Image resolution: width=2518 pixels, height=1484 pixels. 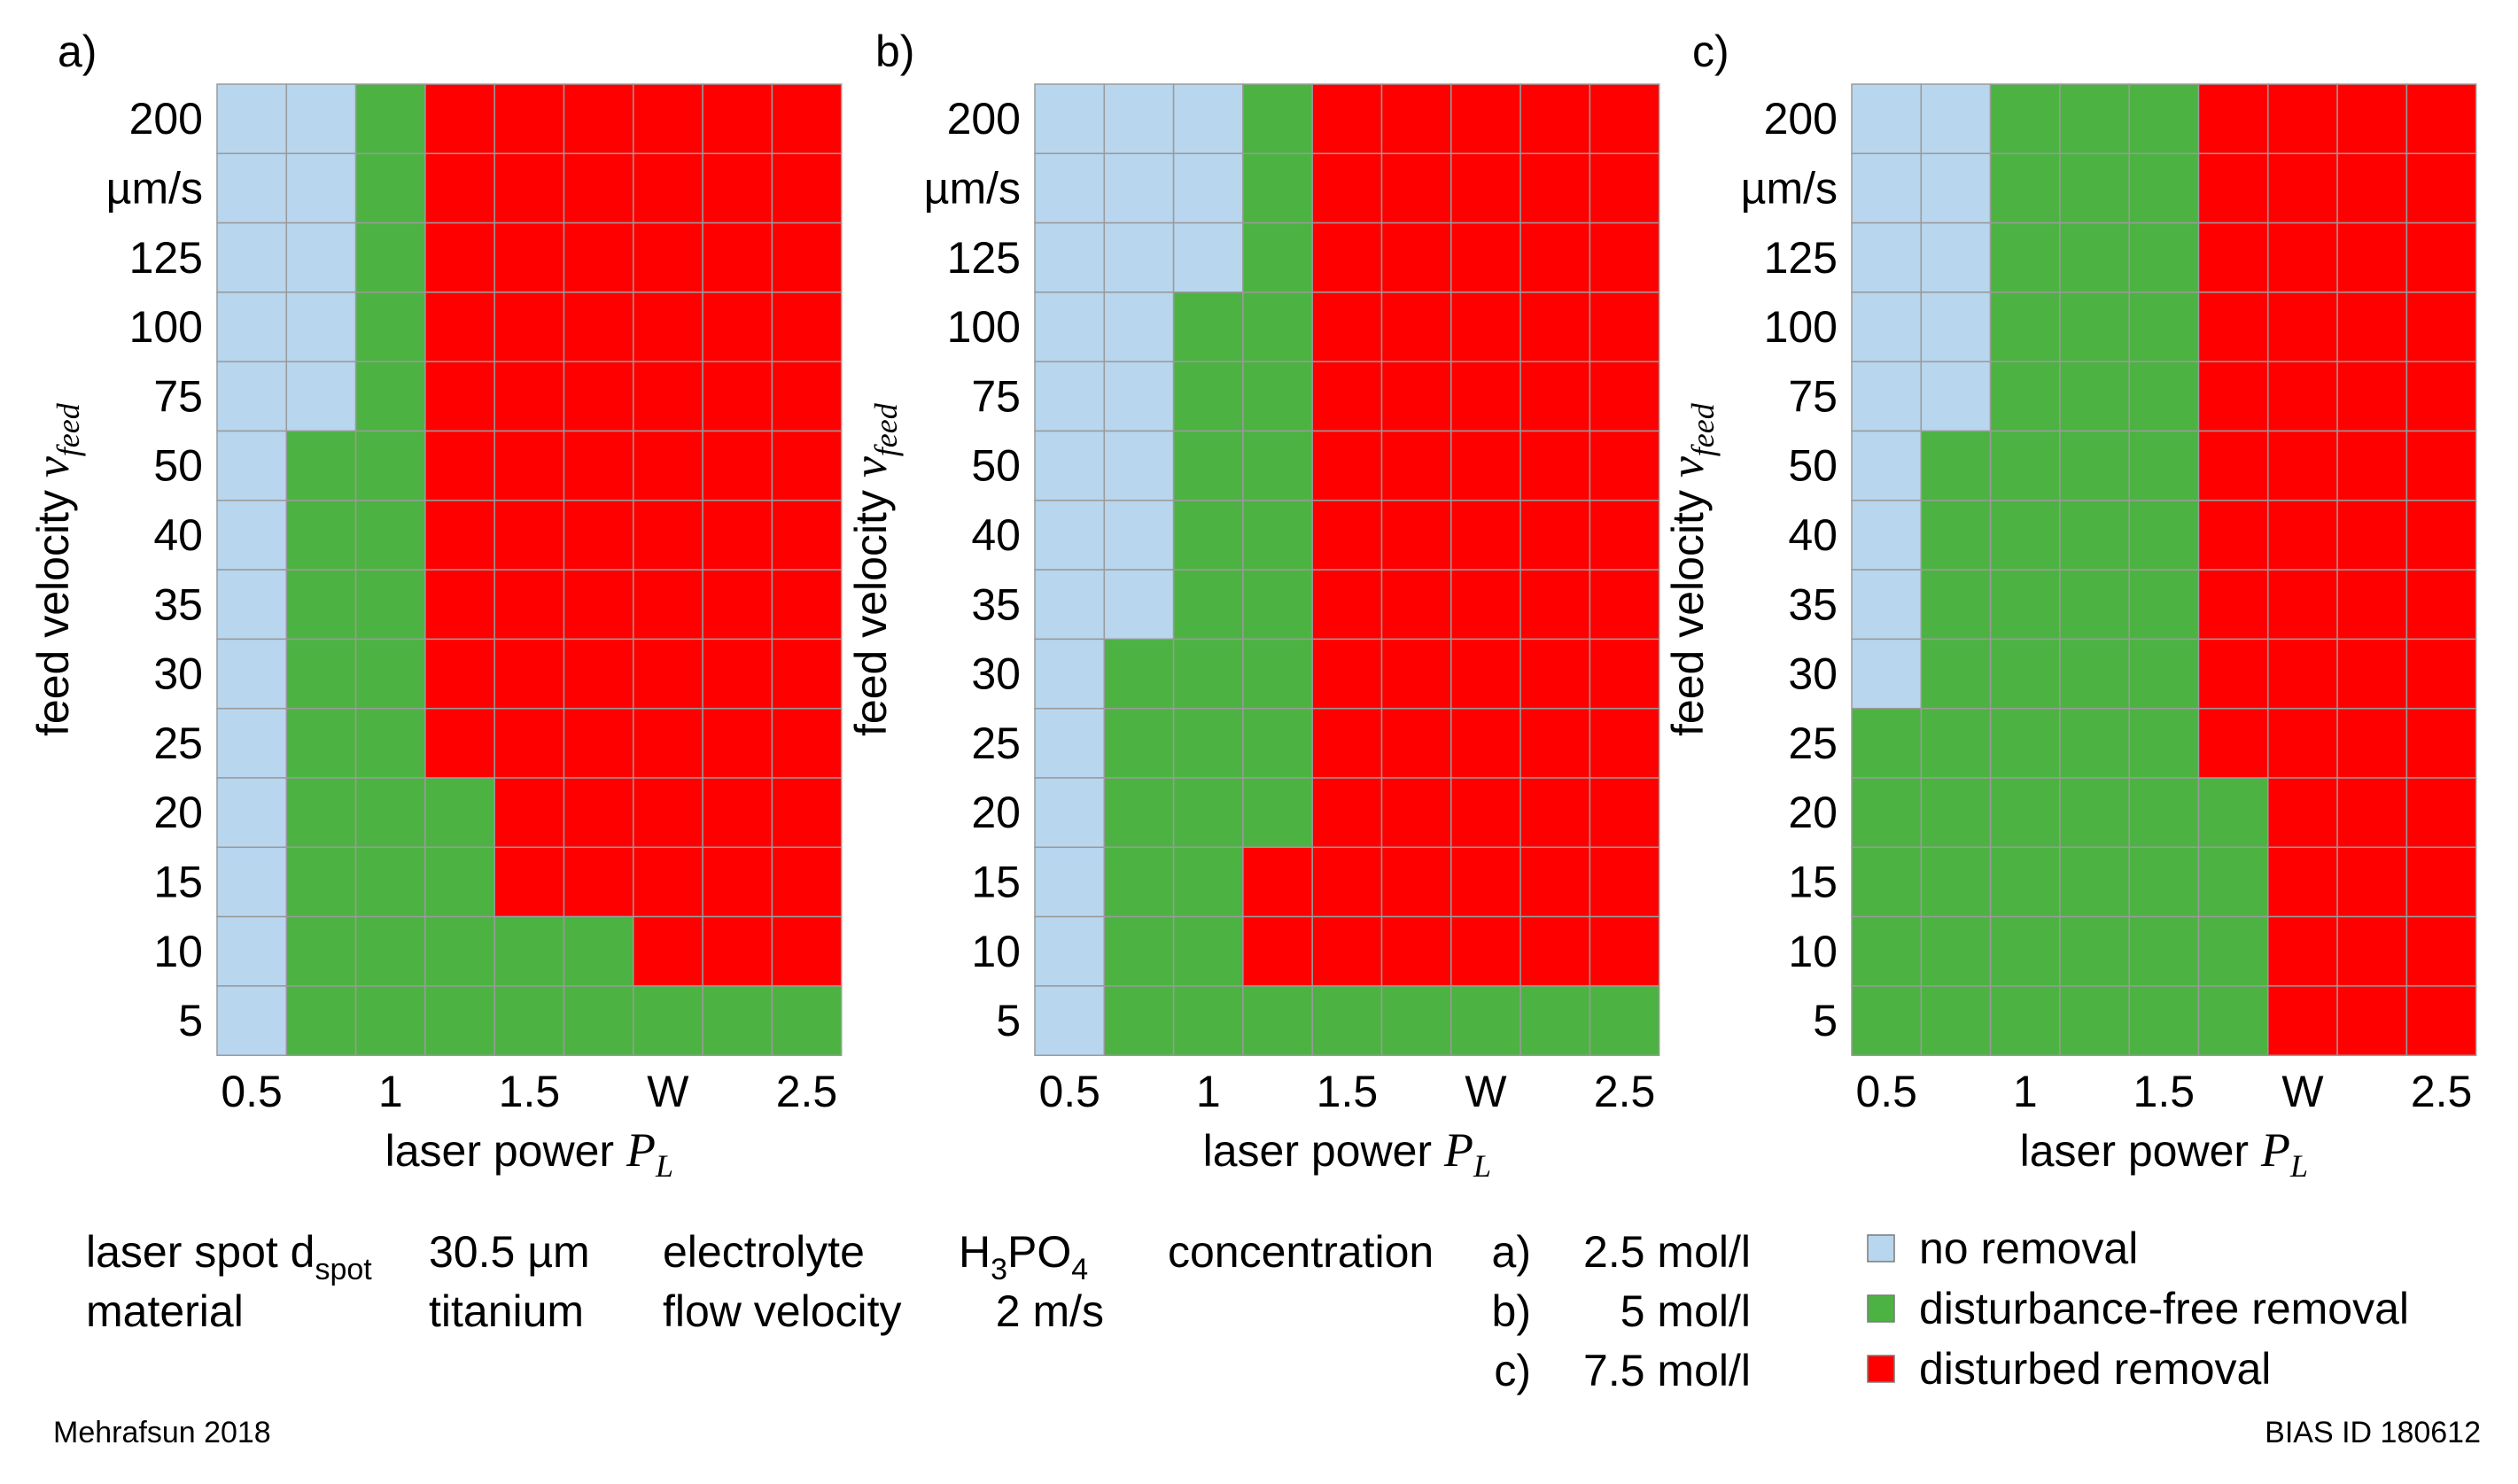 What do you see at coordinates (996, 535) in the screenshot?
I see `y-tick-label: 40` at bounding box center [996, 535].